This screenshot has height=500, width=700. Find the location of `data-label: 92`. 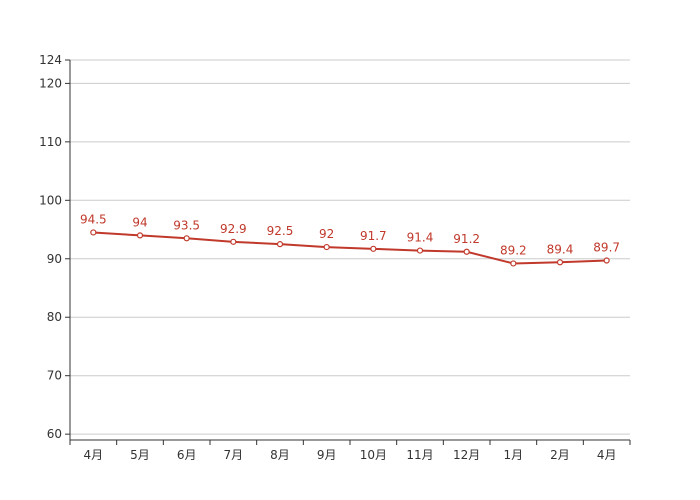

data-label: 92 is located at coordinates (326, 234).